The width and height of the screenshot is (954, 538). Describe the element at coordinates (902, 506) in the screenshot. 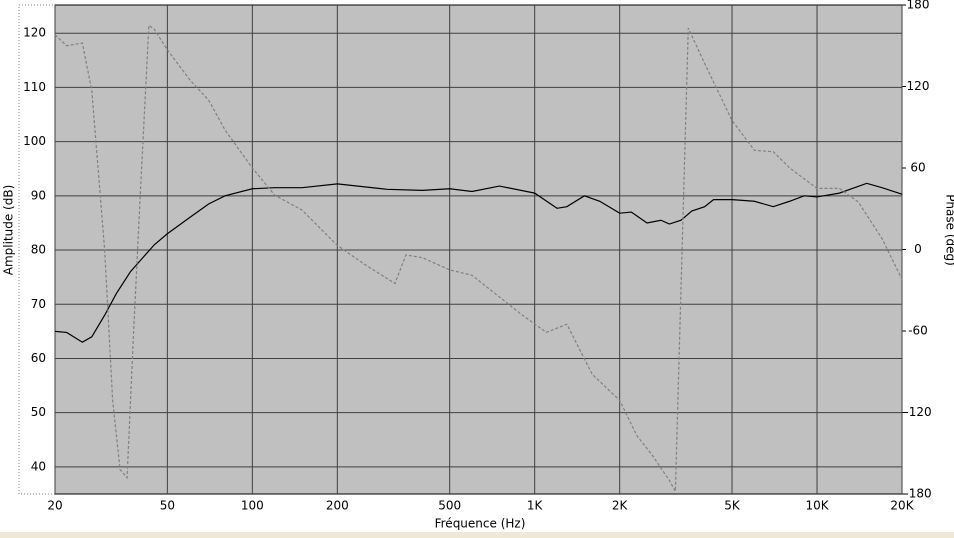

I see `x-tick-label: 20K` at that location.